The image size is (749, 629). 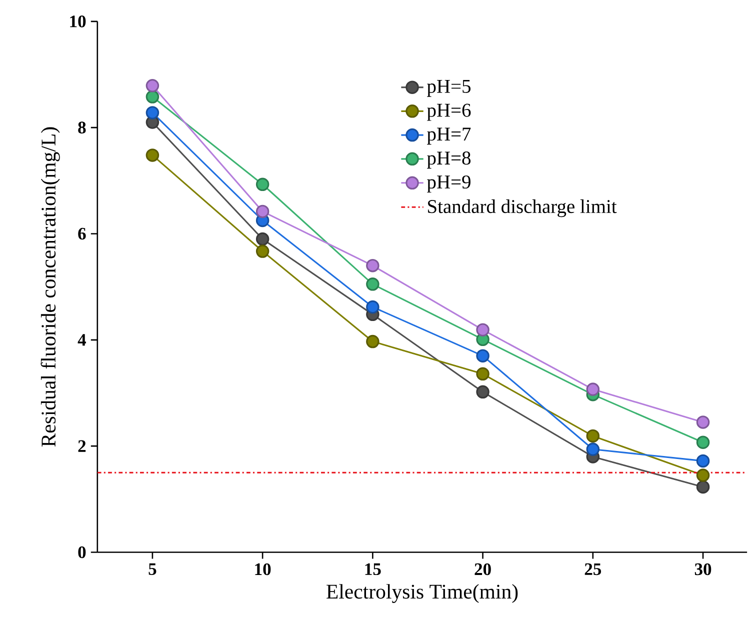 What do you see at coordinates (50, 287) in the screenshot?
I see `y-axis-title: Residual fluoride concentration(mg/L)` at bounding box center [50, 287].